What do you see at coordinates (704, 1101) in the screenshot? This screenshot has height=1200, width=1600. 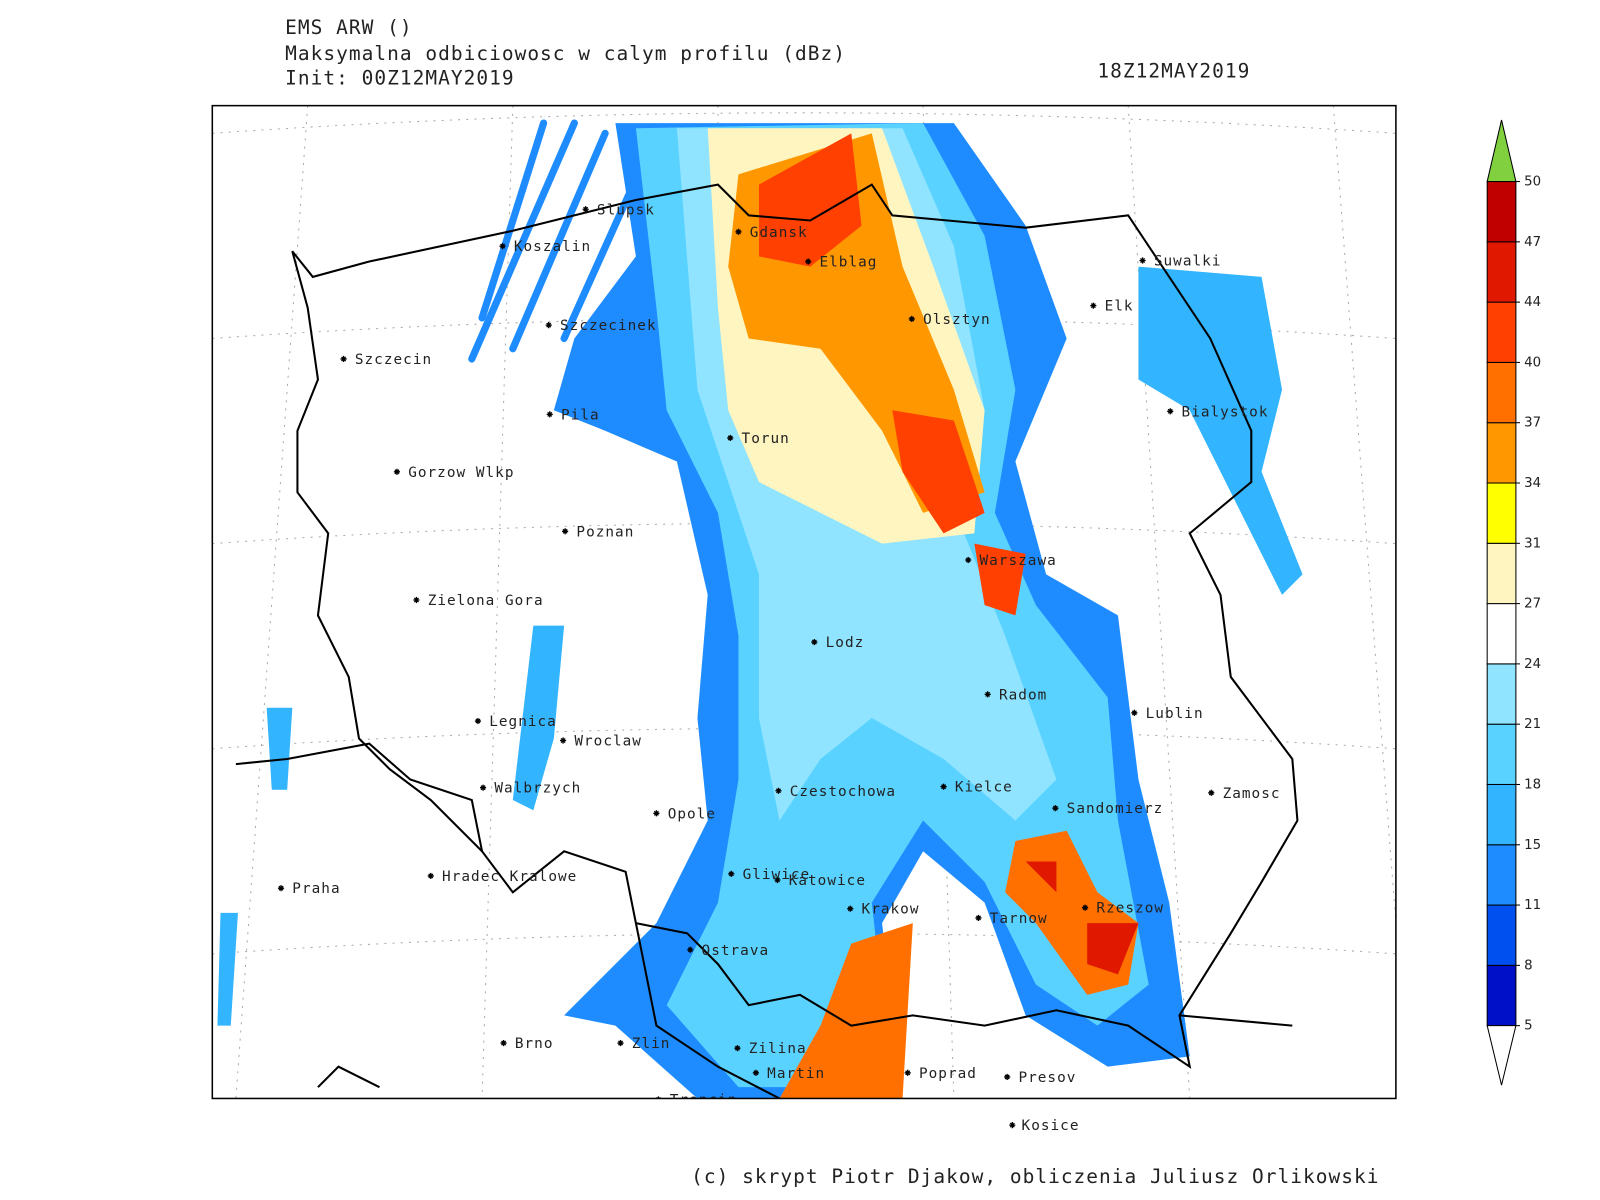 I see `city-label: Trencin` at bounding box center [704, 1101].